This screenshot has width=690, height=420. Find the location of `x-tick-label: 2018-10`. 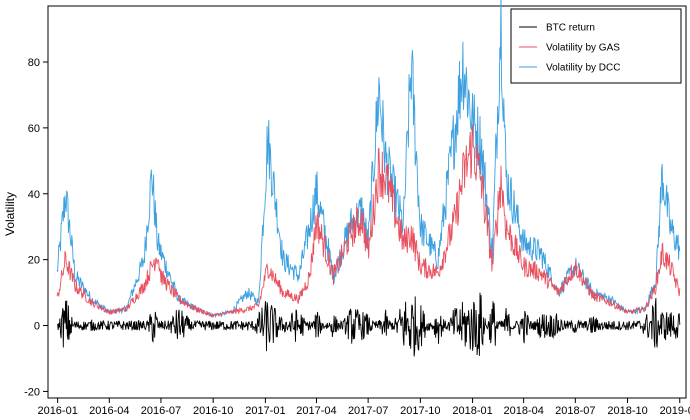

x-tick-label: 2018-10 is located at coordinates (627, 411).